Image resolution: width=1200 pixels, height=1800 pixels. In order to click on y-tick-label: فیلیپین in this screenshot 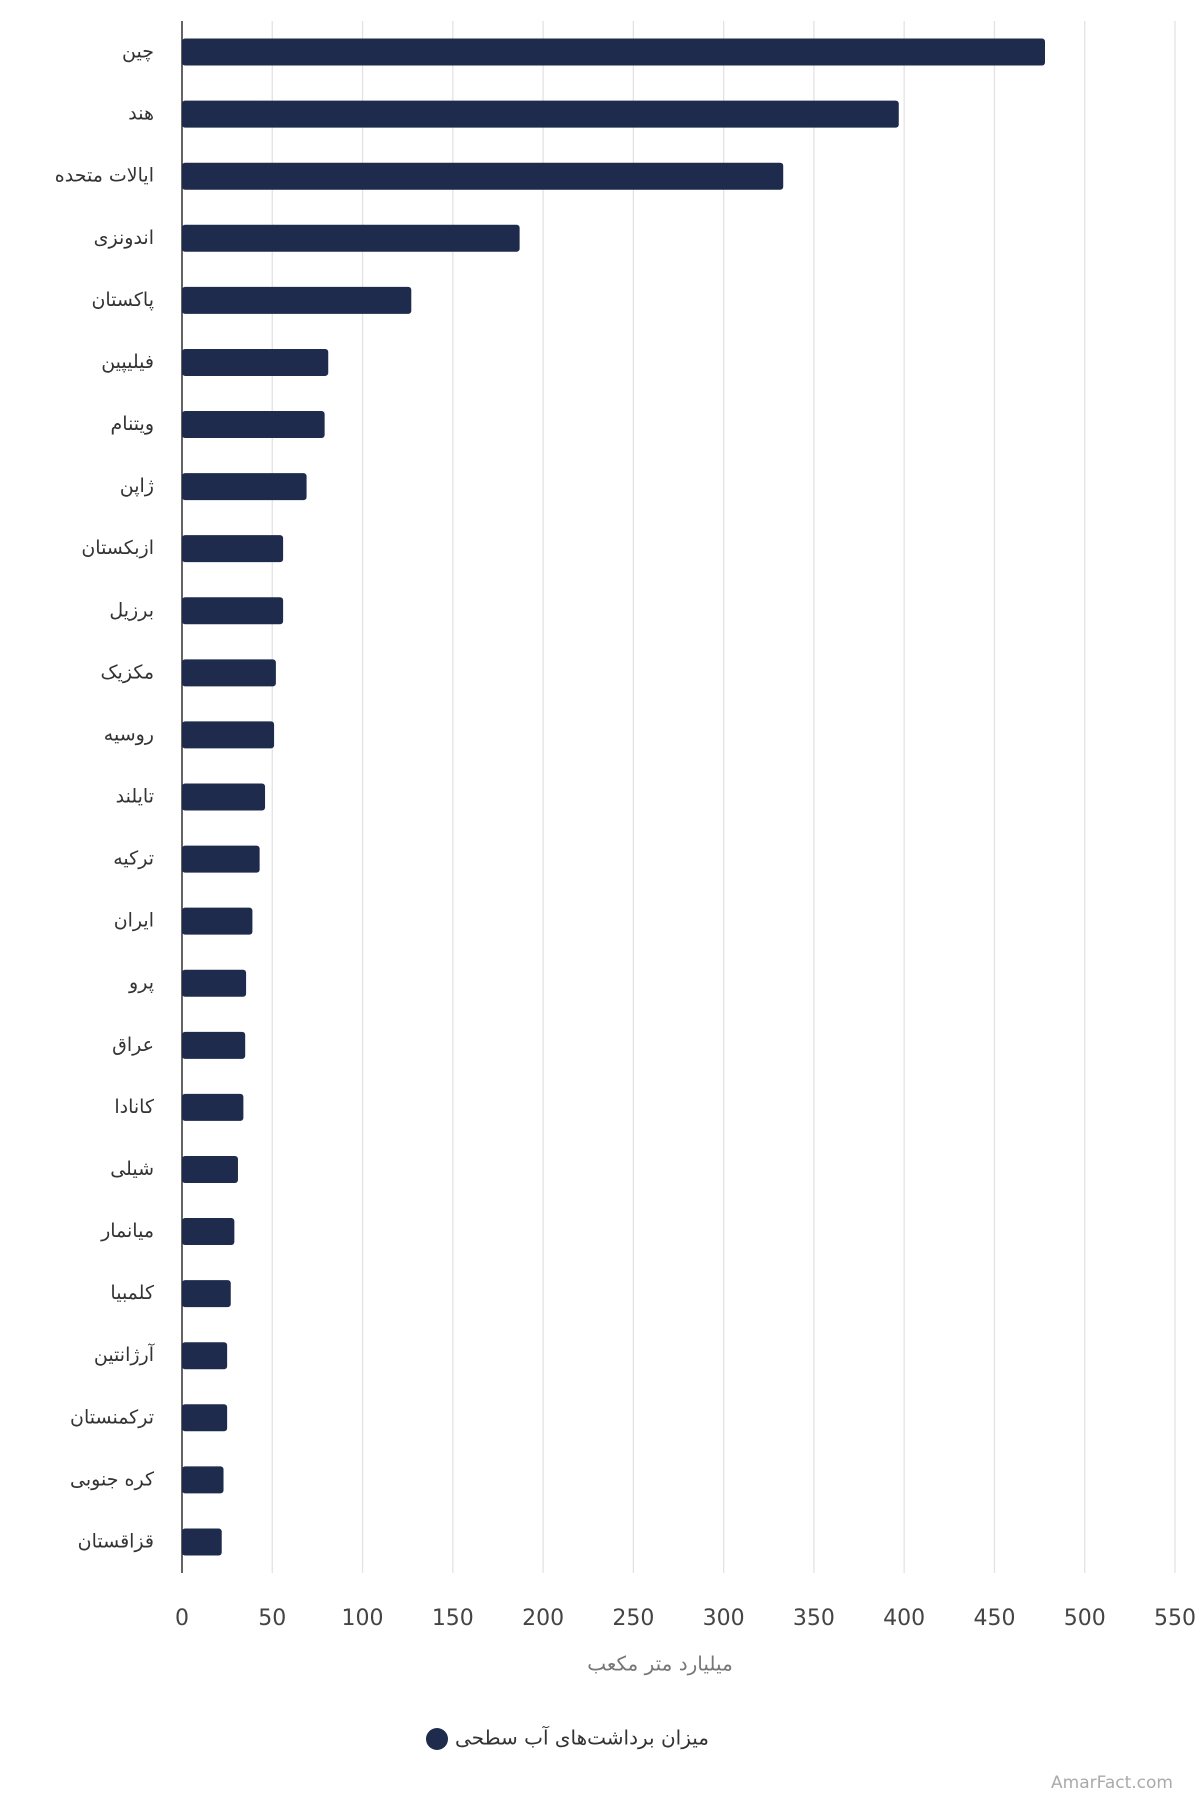, I will do `click(127, 362)`.